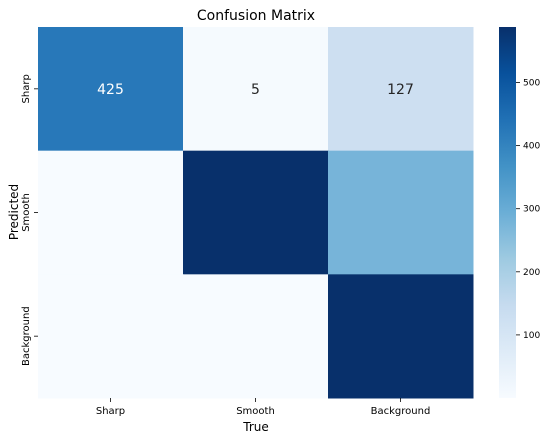  I want to click on colorbar-ticks: 100 200 300 400 500, so click(528, 210).